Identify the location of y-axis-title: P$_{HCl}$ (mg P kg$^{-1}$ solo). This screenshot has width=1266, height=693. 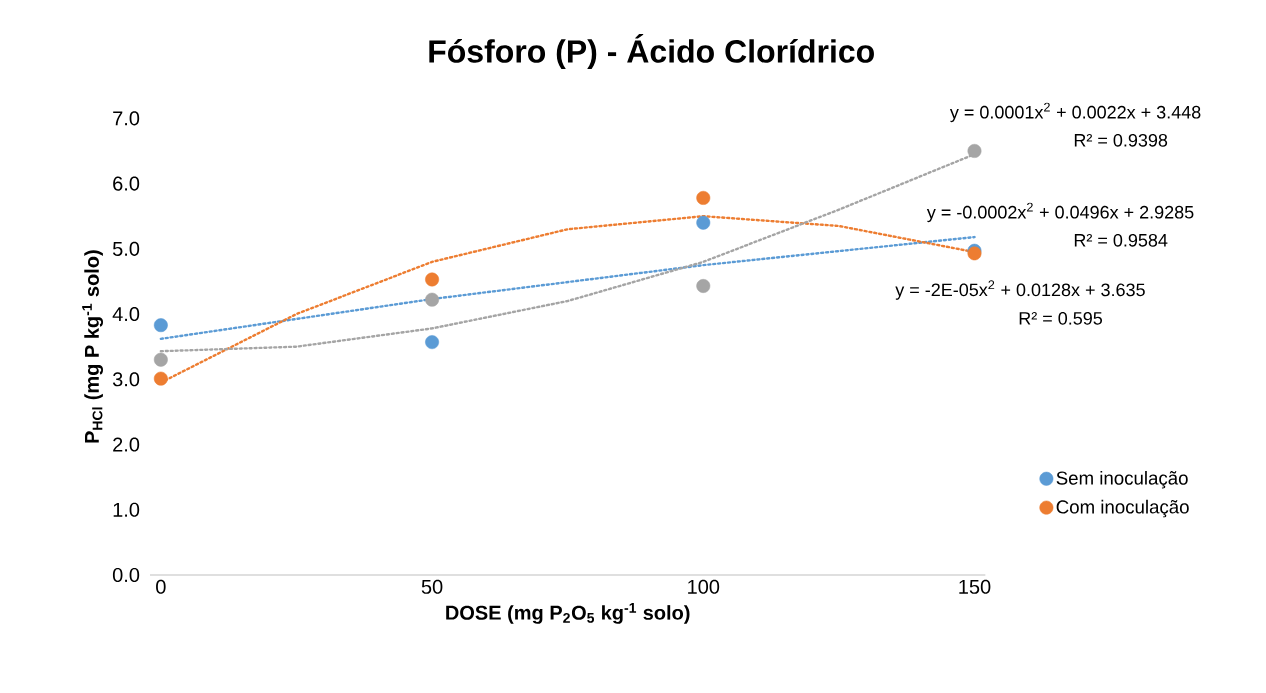
(93, 346).